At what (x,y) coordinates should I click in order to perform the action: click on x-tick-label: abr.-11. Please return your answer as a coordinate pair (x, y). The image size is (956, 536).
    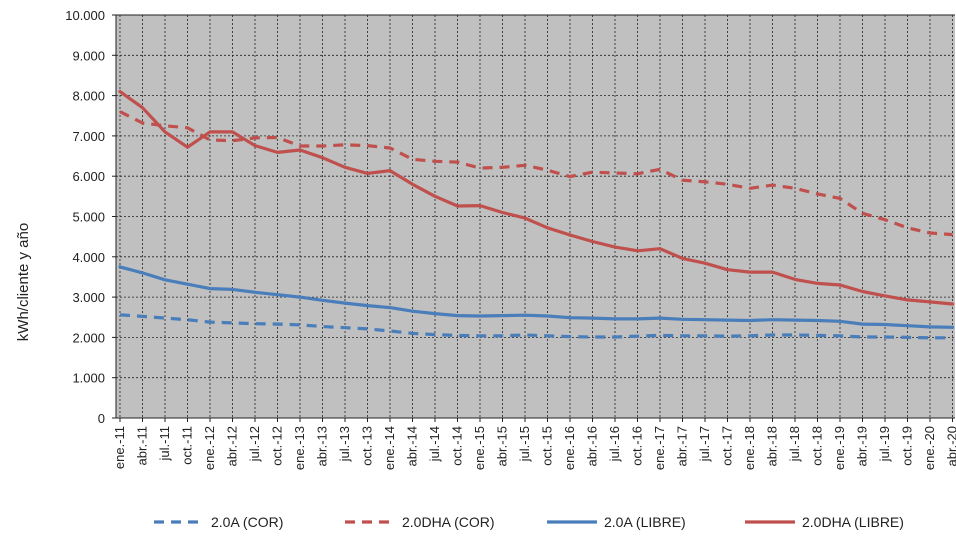
    Looking at the image, I should click on (142, 446).